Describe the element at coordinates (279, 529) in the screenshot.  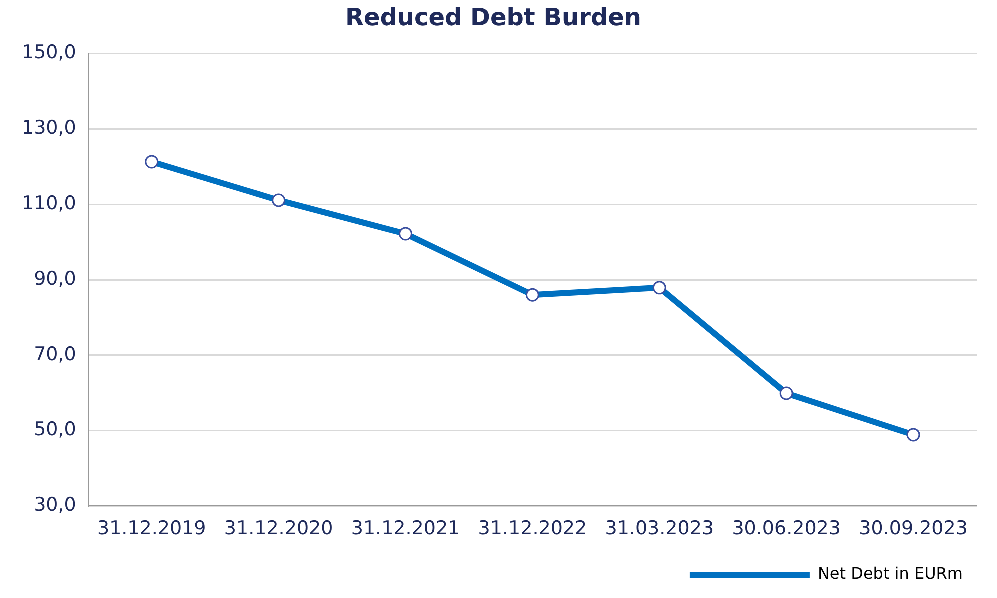
I see `x-tick-label: 31.12.2020` at that location.